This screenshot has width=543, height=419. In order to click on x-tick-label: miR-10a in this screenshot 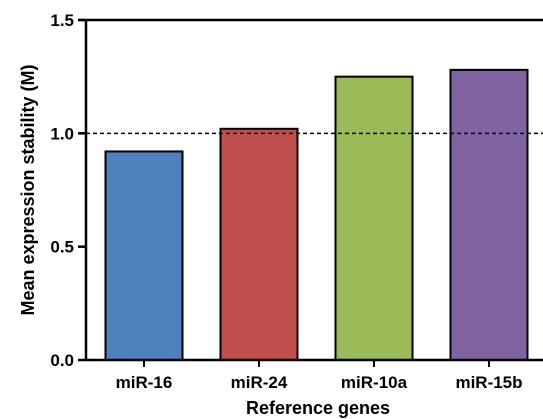, I will do `click(374, 382)`.